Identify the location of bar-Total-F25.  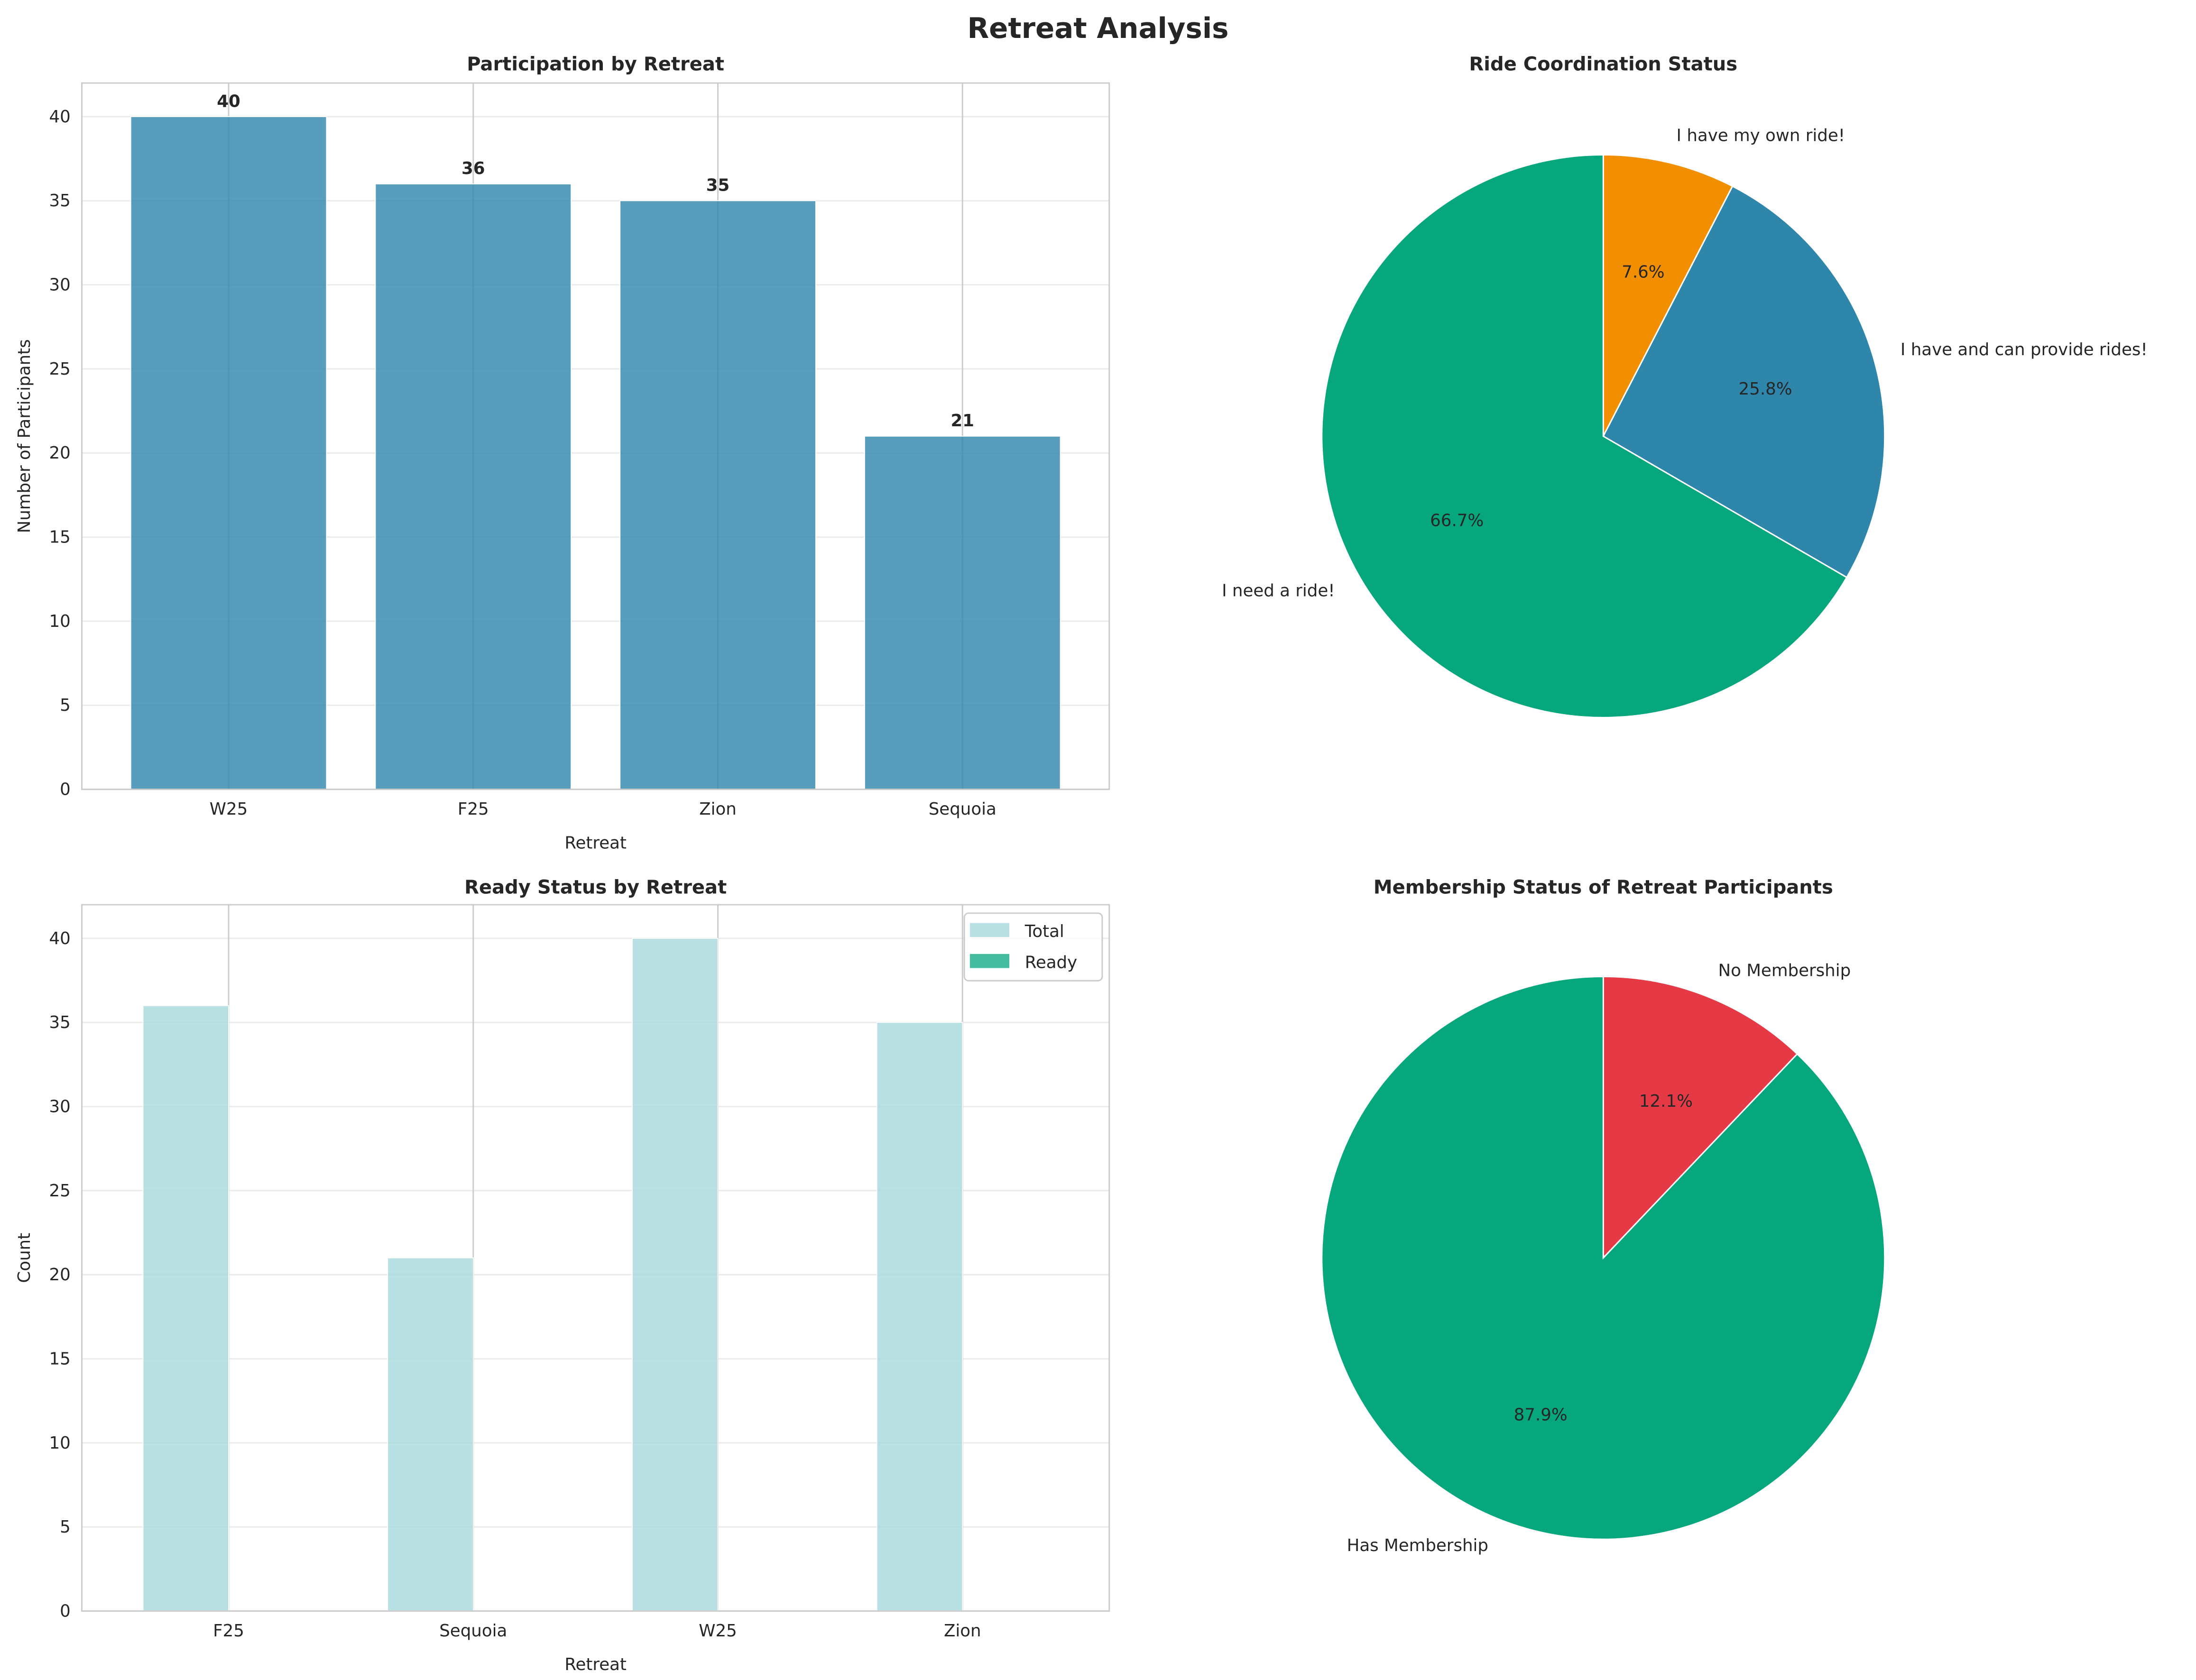
(185, 1308).